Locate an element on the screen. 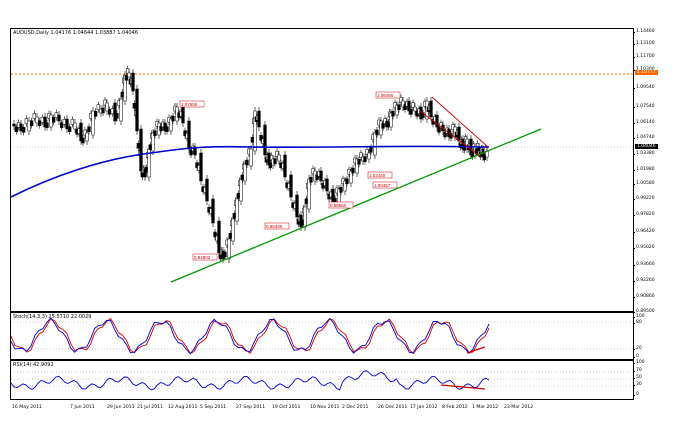 This screenshot has height=430, width=681. time-tick: 2 Dec 2011 is located at coordinates (355, 407).